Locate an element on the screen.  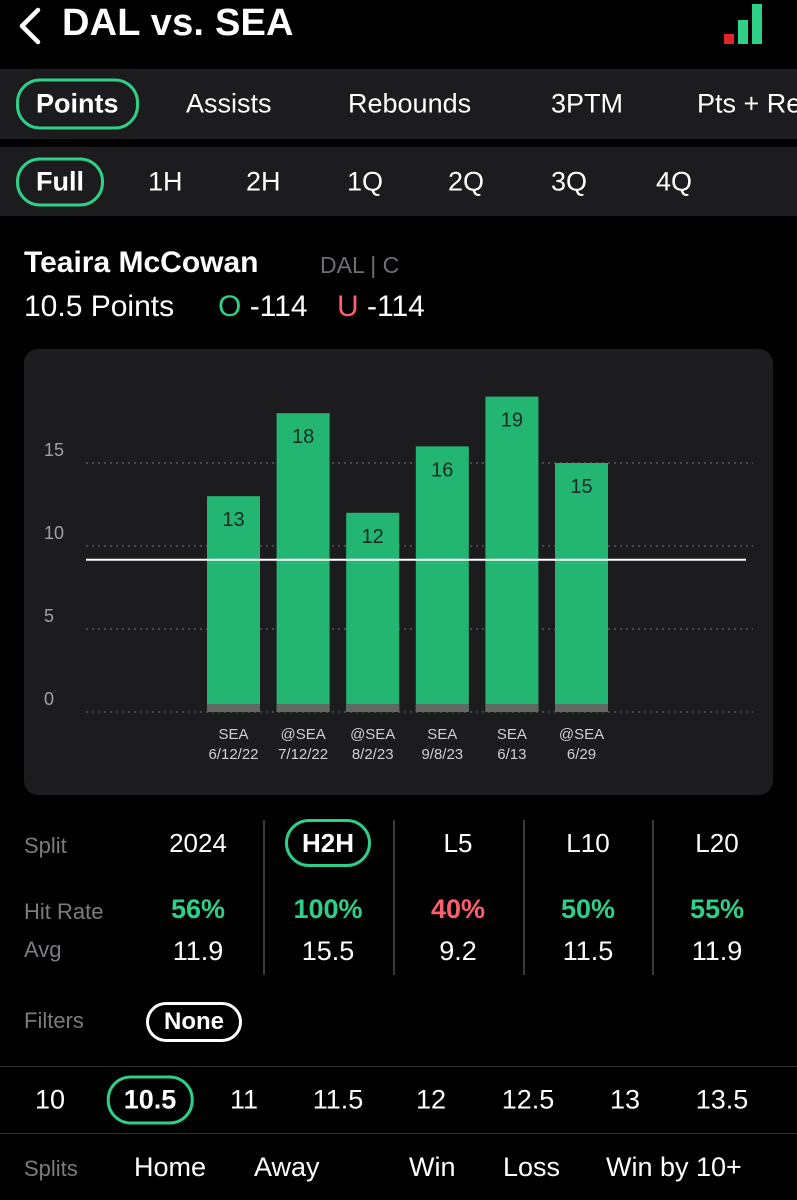
tab-assists: Assists is located at coordinates (229, 103).